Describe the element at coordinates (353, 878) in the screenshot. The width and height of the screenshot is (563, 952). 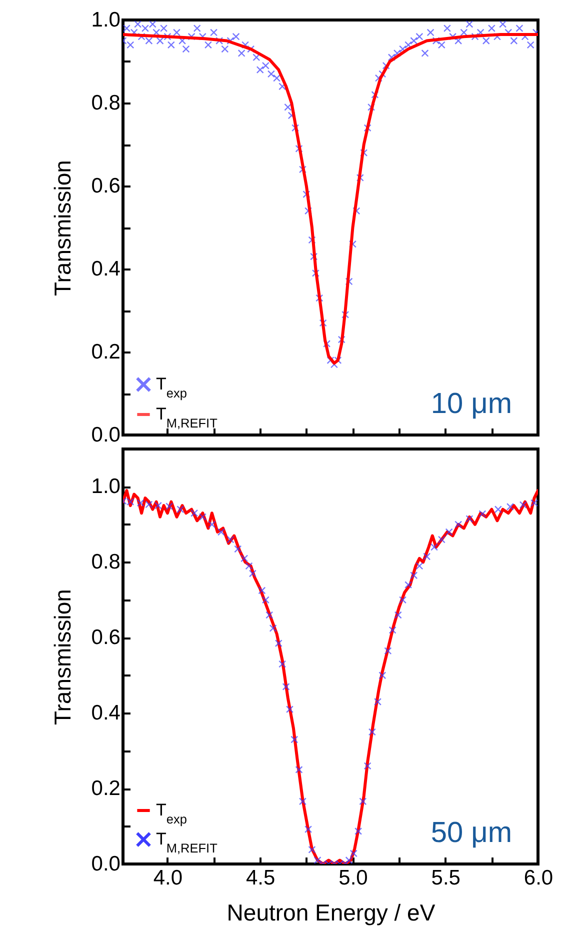
I see `x-tick-label: 5.0` at that location.